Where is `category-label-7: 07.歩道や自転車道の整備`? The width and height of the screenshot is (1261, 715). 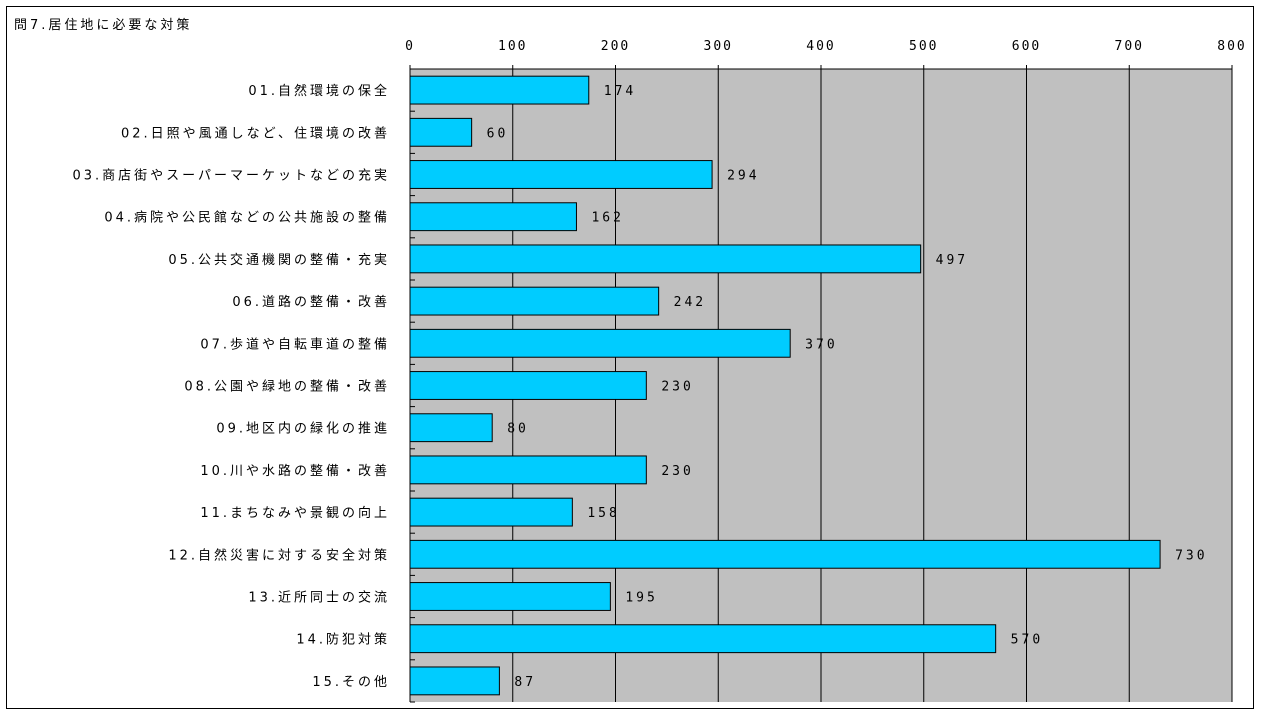
category-label-7: 07.歩道や自転車道の整備 is located at coordinates (295, 344).